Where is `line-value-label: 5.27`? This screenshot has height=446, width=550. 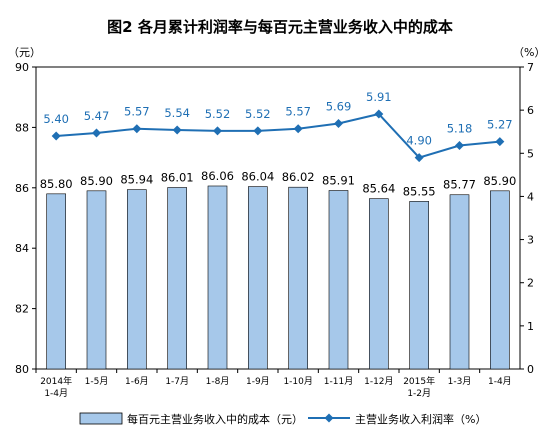
line-value-label: 5.27 is located at coordinates (500, 125).